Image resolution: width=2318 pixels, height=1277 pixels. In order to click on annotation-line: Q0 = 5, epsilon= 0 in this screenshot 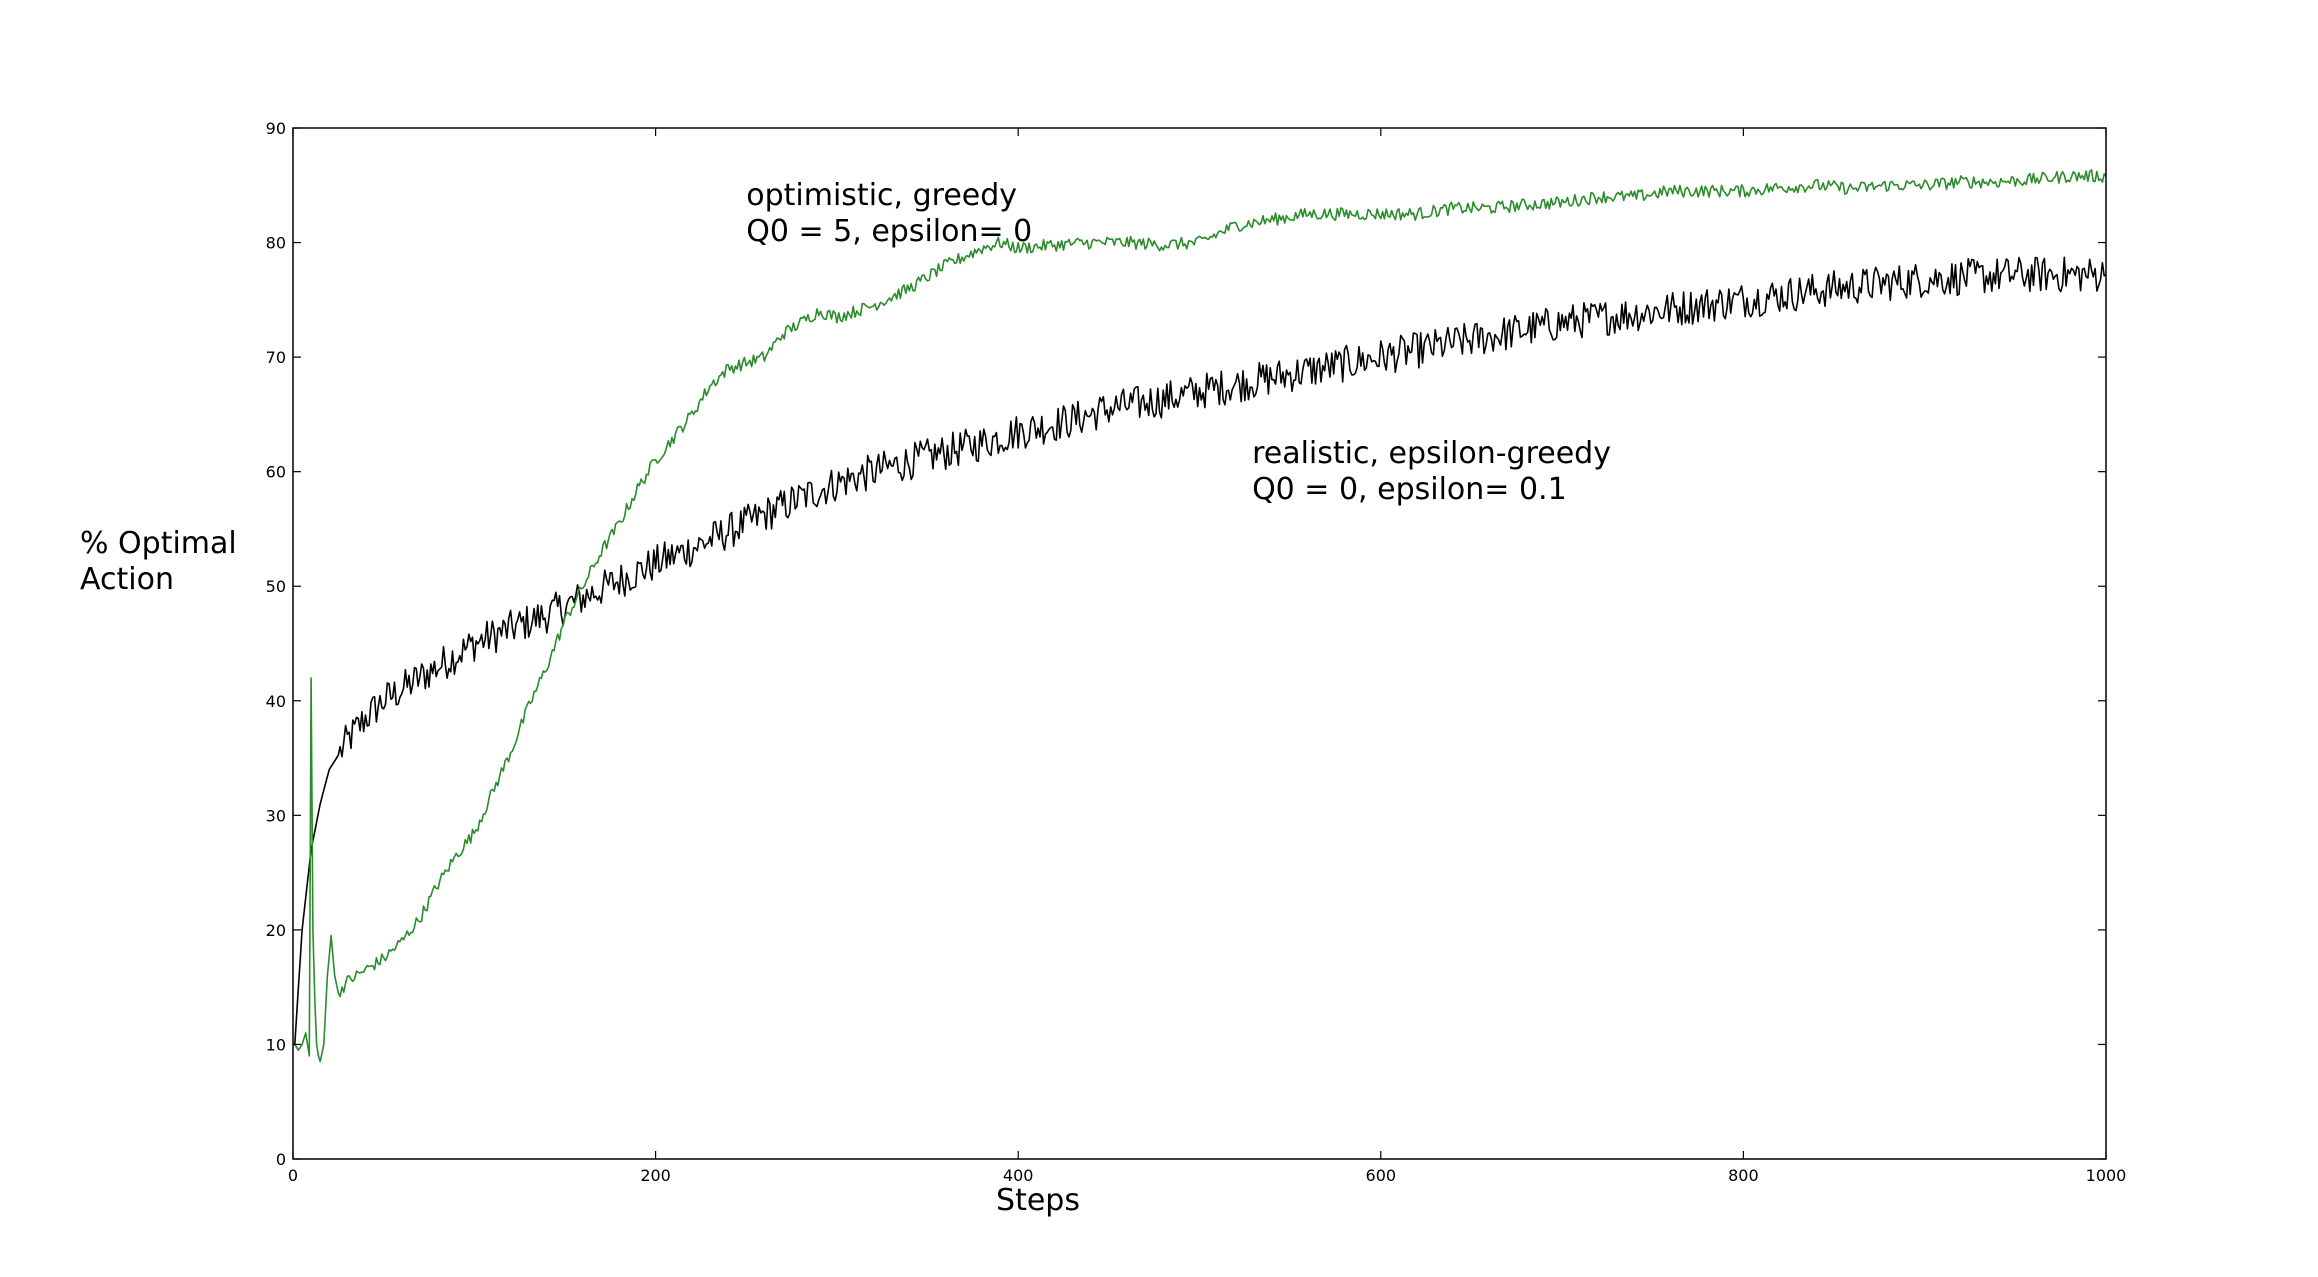, I will do `click(889, 231)`.